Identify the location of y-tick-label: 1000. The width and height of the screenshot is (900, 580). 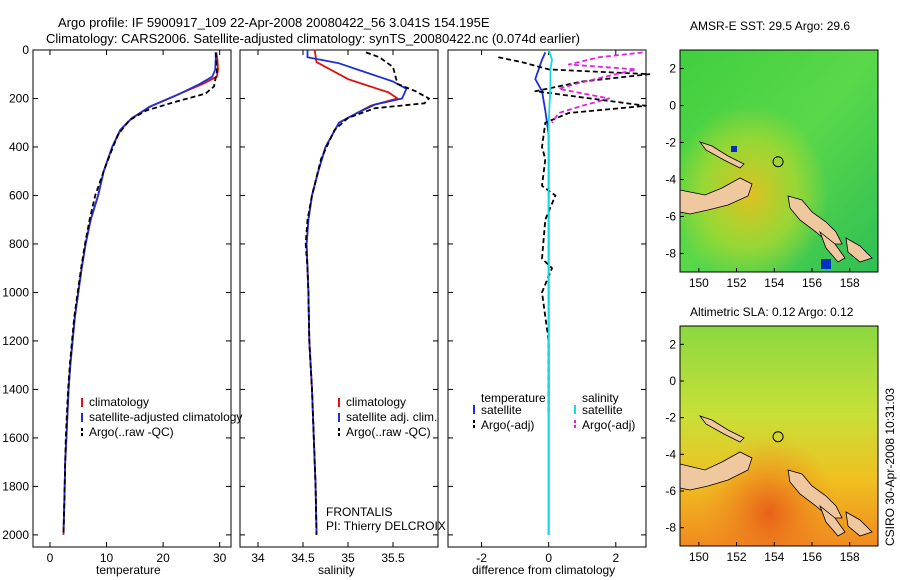
(15, 292).